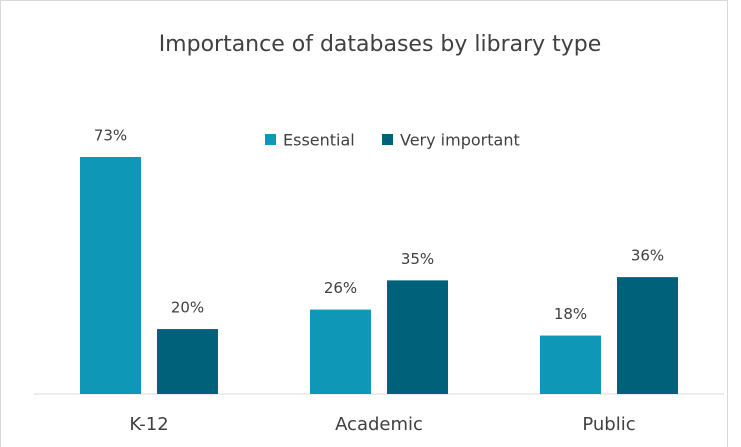  I want to click on legend-label: Essential, so click(319, 140).